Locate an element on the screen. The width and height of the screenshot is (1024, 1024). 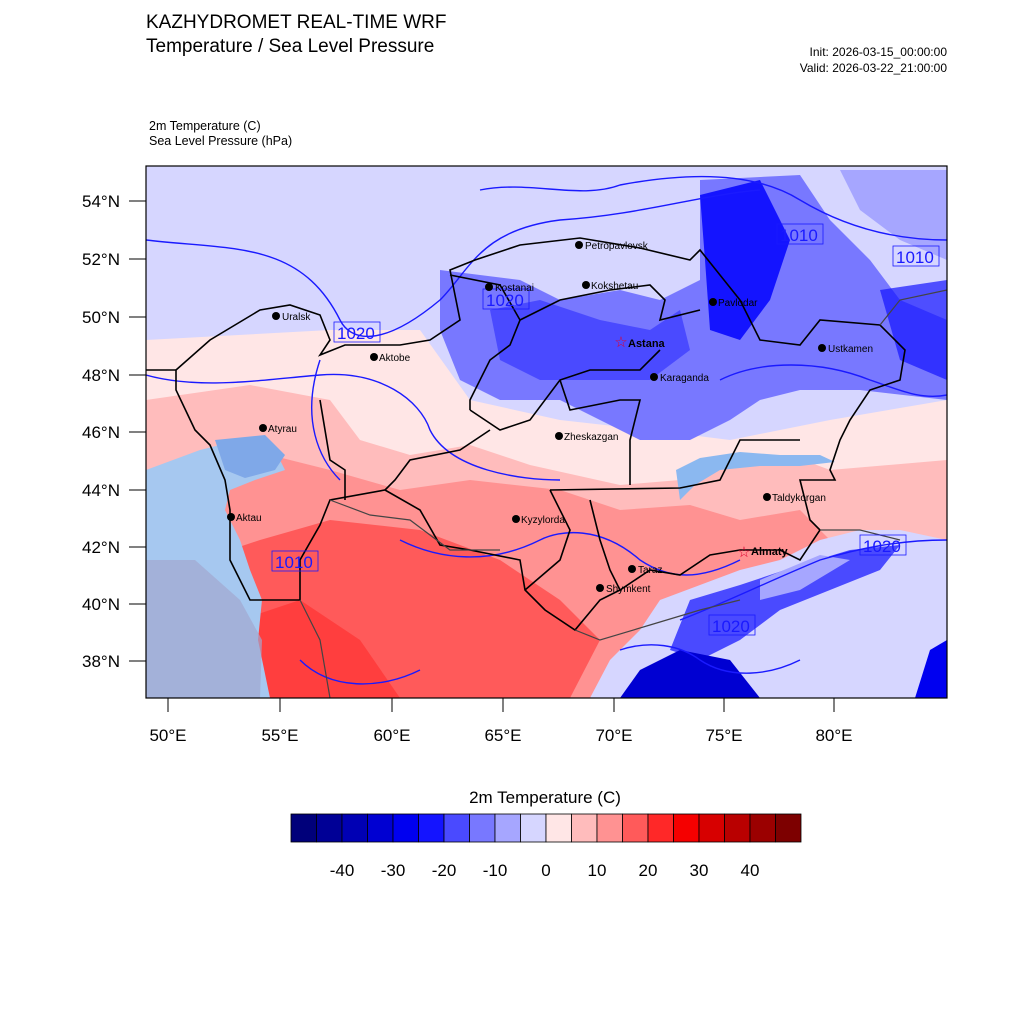
city-label: Zheskazgan is located at coordinates (591, 437).